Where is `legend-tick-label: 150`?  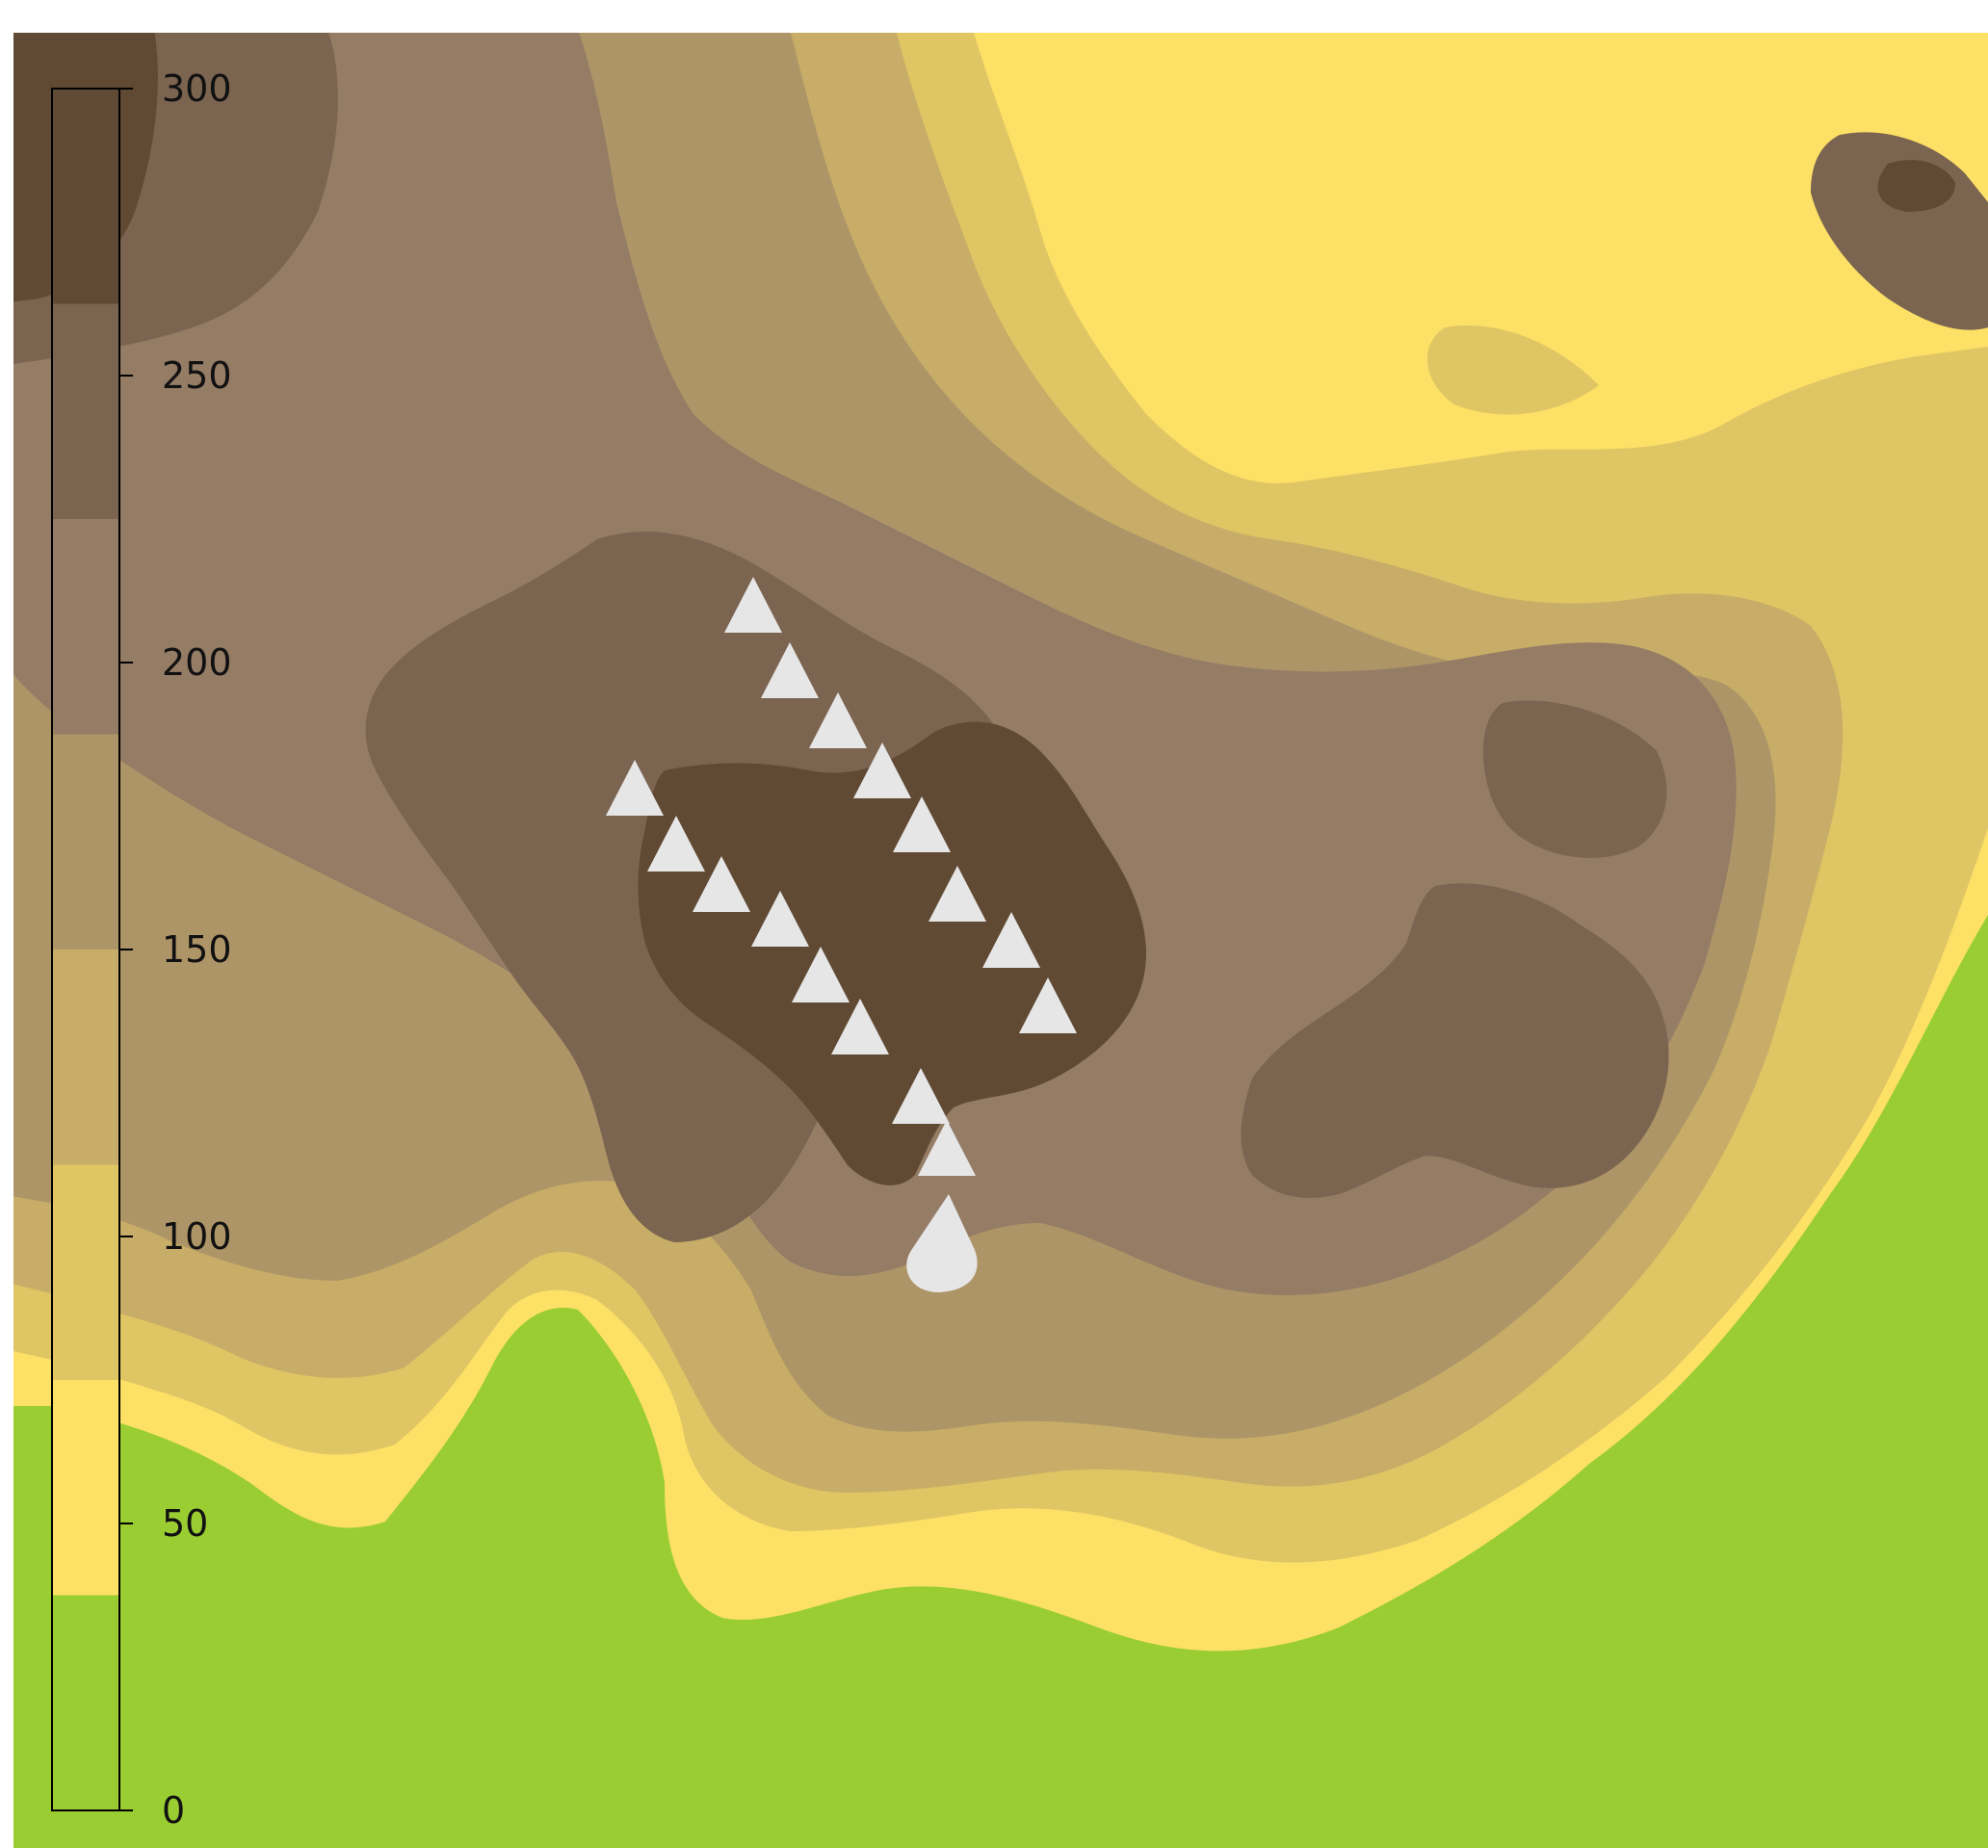
legend-tick-label: 150 is located at coordinates (197, 949).